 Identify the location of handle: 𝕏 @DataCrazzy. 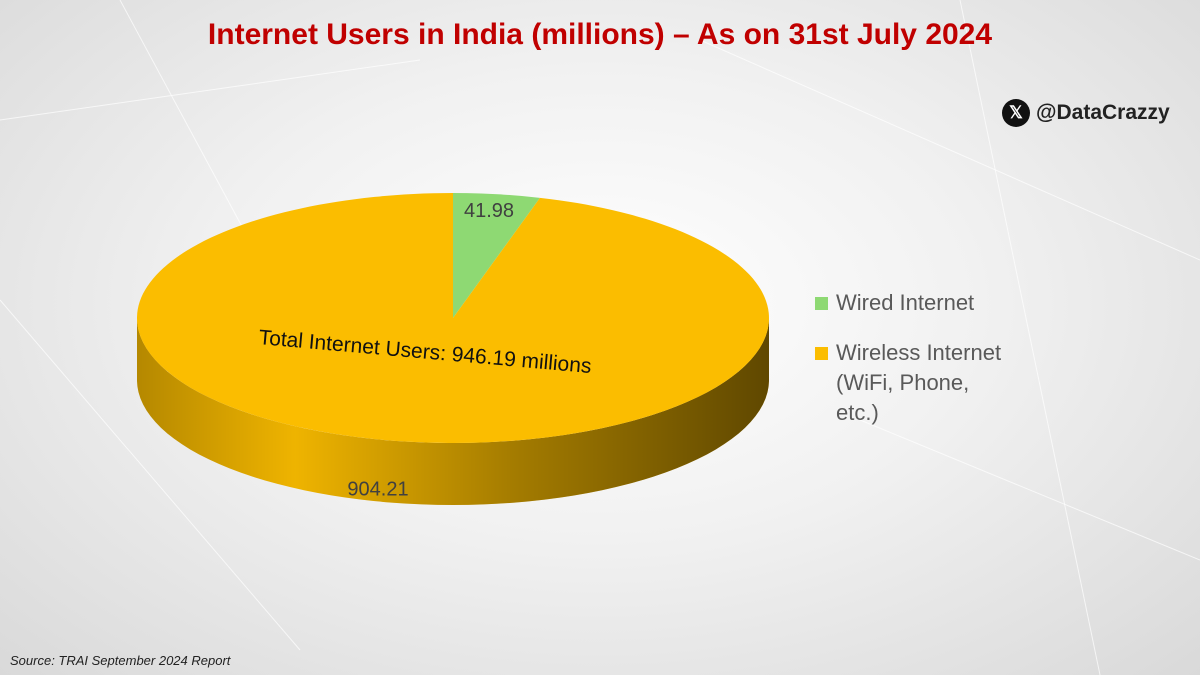
(1086, 113).